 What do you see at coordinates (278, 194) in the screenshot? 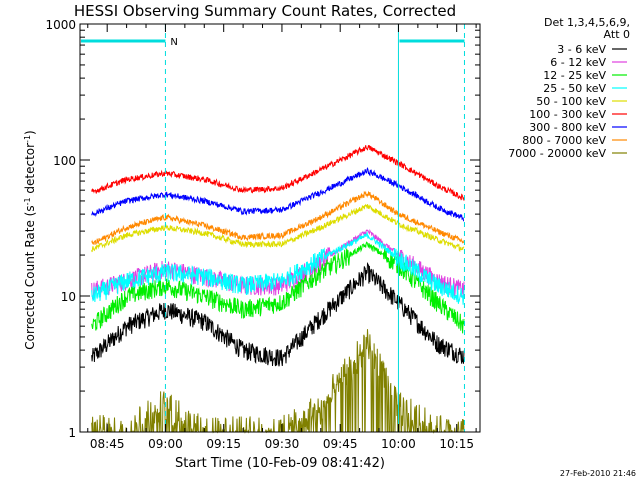
I see `series-line-300-800-kev` at bounding box center [278, 194].